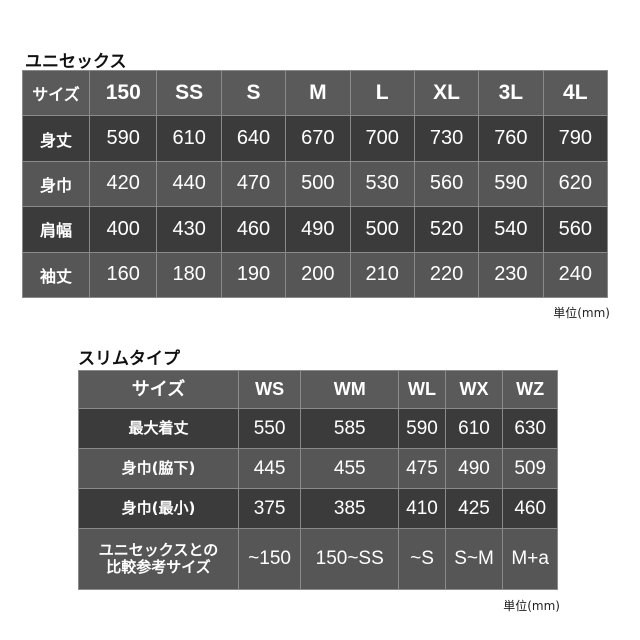 The image size is (640, 640). What do you see at coordinates (511, 93) in the screenshot?
I see `size-header: 3L` at bounding box center [511, 93].